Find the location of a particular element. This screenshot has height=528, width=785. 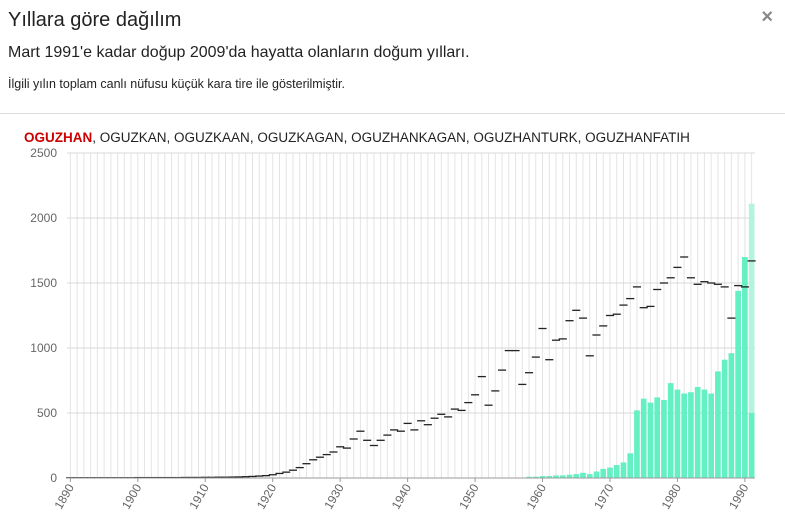

y-tick-label: 2500 is located at coordinates (43, 153).